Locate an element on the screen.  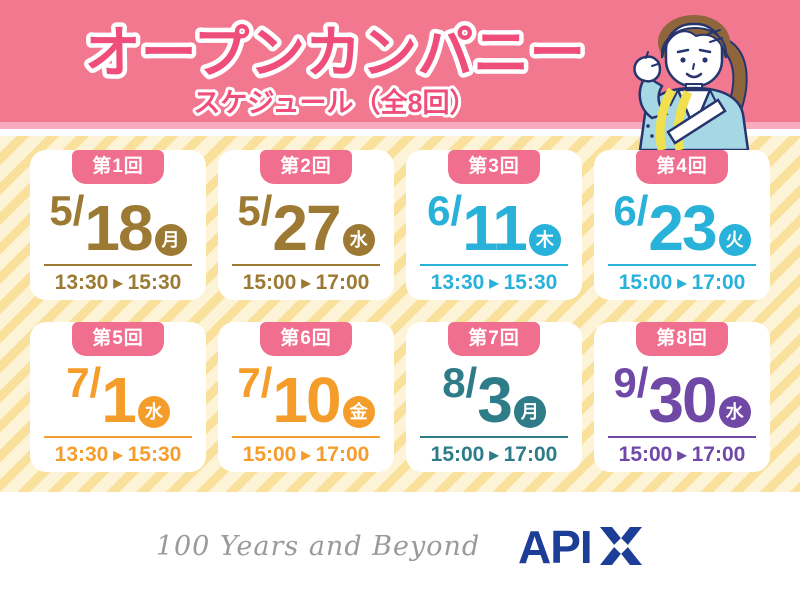
header-title-group: オープンカンパニー スケジュール（全8回） is located at coordinates (335, 69).